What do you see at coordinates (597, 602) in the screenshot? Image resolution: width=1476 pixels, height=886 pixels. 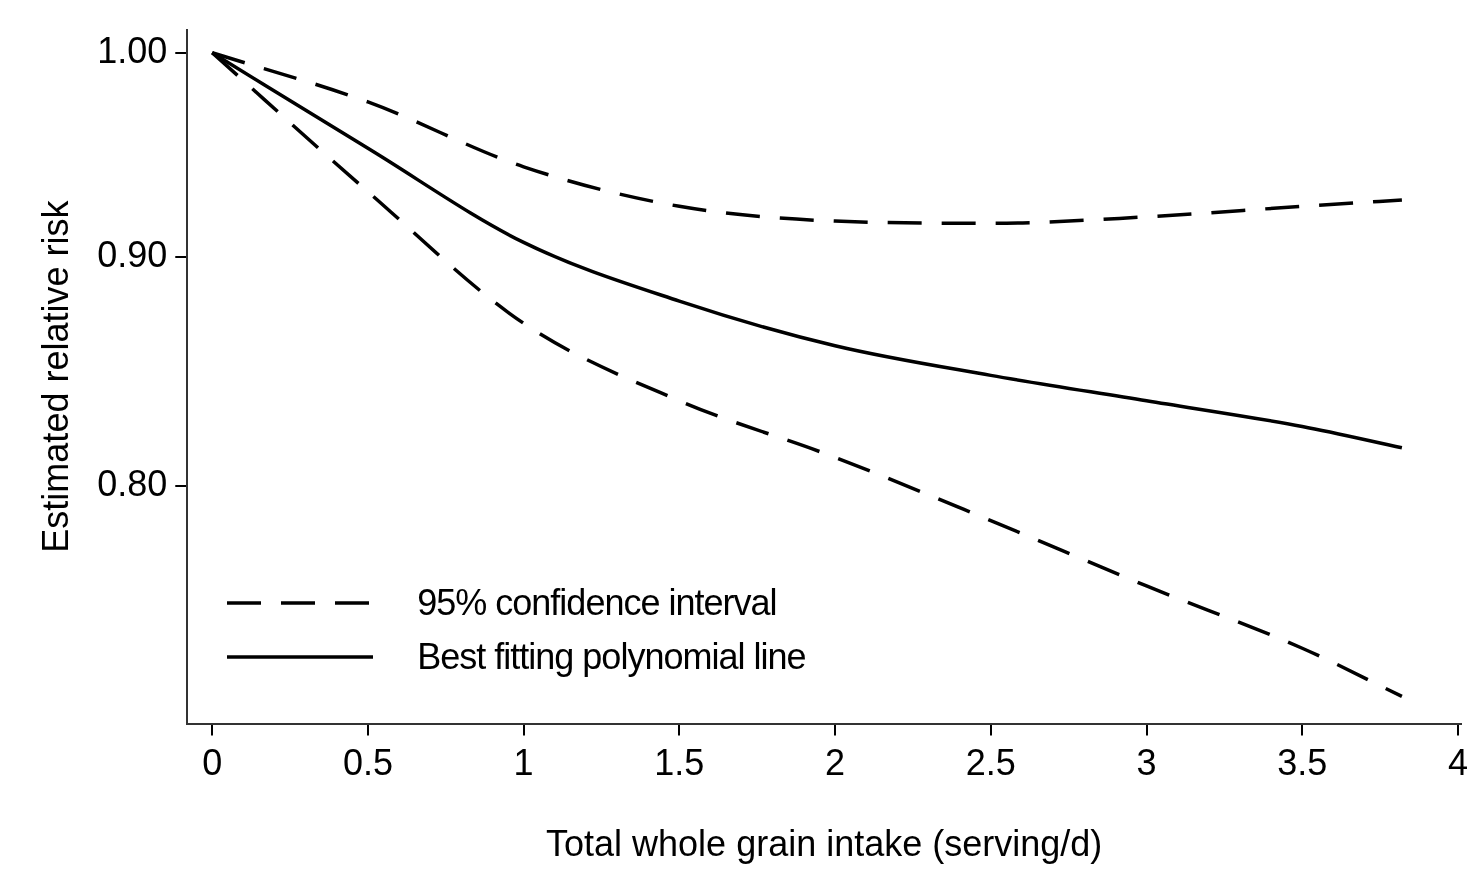 I see `legend-label: 95% confidence interval` at bounding box center [597, 602].